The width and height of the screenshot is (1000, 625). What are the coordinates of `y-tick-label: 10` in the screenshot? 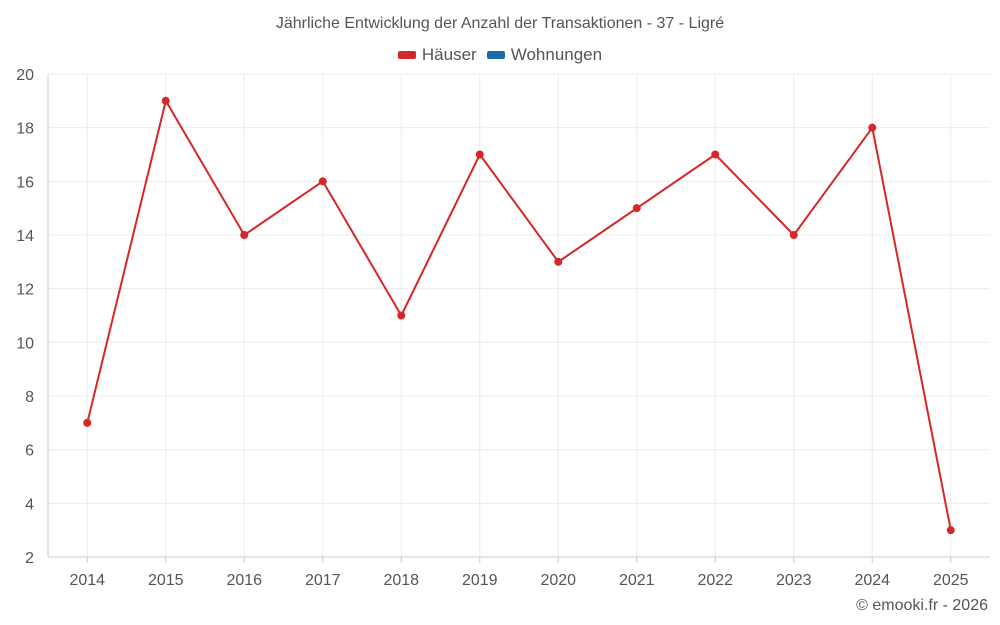 It's located at (25, 343).